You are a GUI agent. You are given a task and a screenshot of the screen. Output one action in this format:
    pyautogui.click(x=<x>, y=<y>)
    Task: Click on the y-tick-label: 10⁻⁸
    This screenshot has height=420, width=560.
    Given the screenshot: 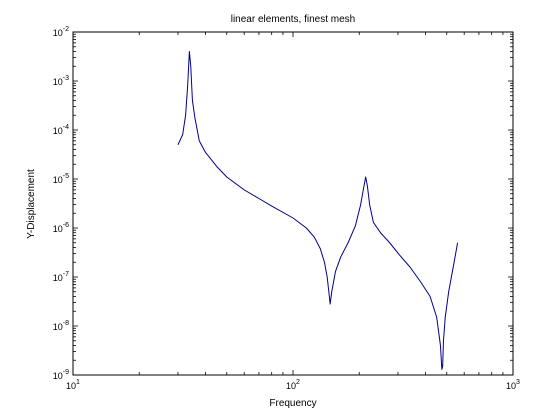 What is the action you would take?
    pyautogui.click(x=61, y=326)
    